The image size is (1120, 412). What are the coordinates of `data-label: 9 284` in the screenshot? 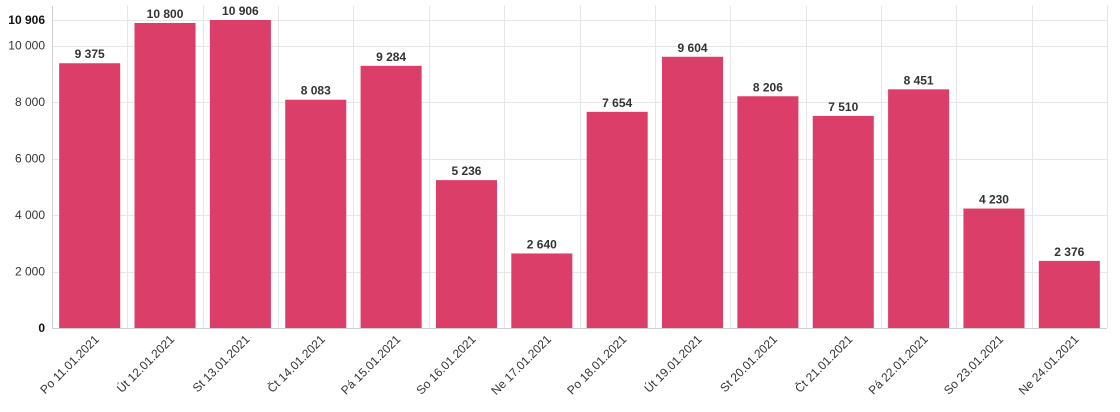 It's located at (391, 57).